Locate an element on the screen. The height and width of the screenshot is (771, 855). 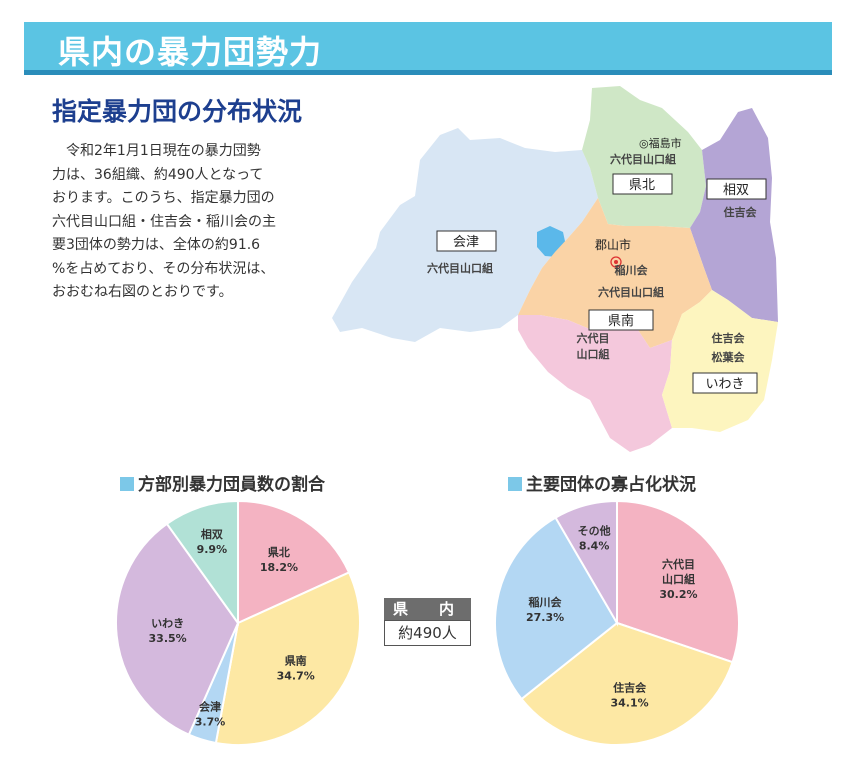
pie-value-label: 27.3% is located at coordinates (545, 617).